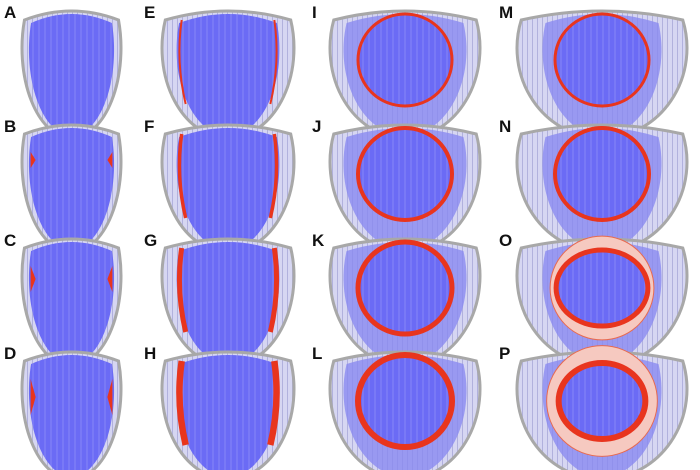 This screenshot has height=470, width=700. I want to click on panel: B, so click(63, 185).